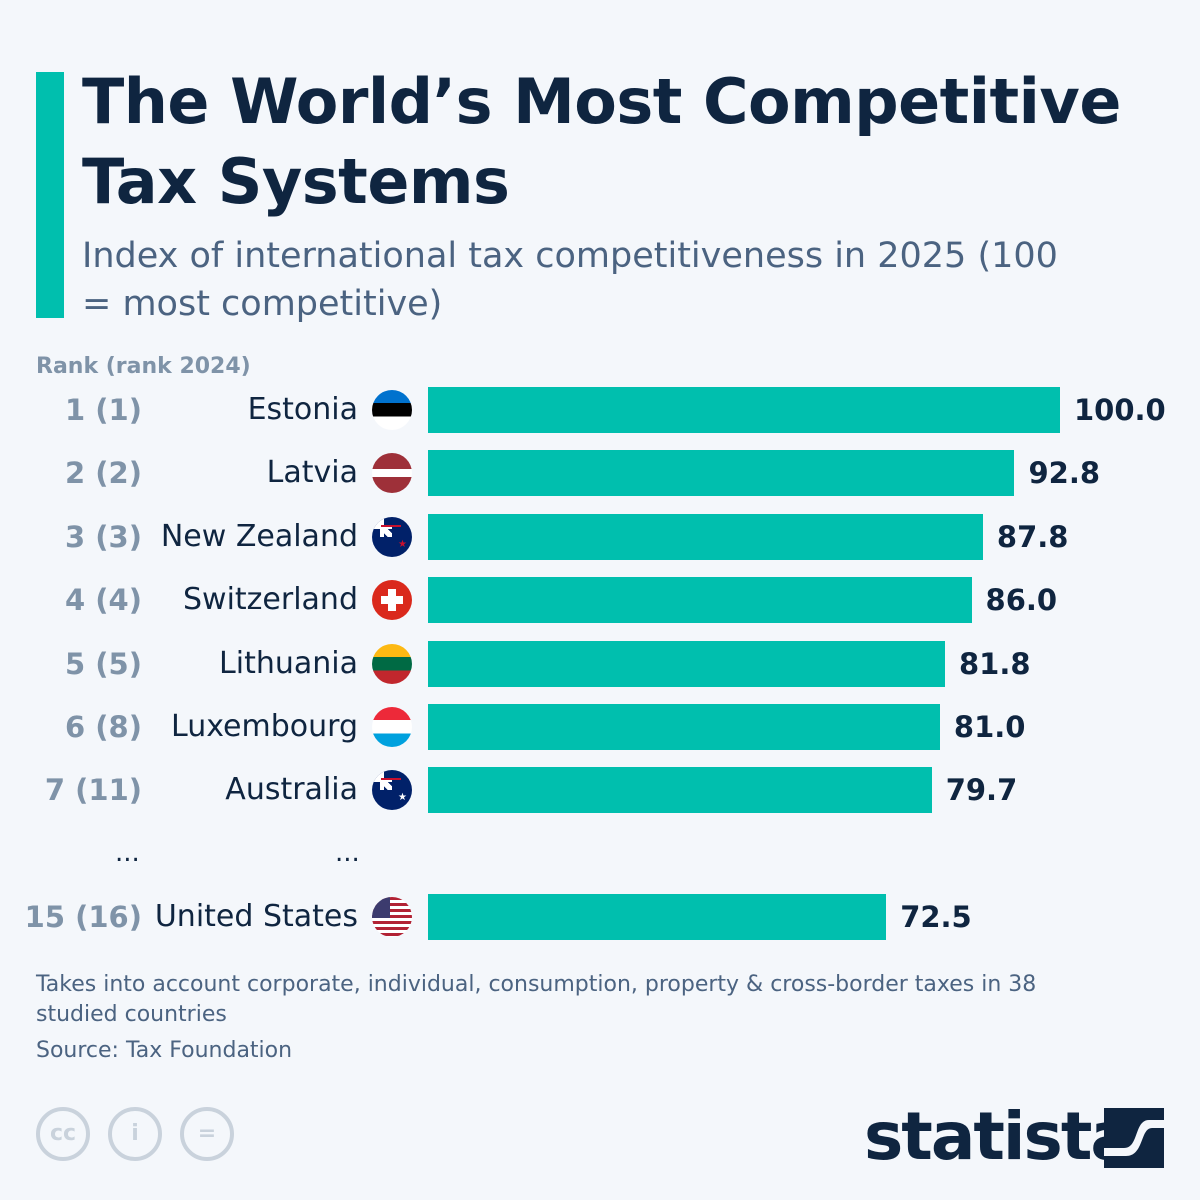 The height and width of the screenshot is (1200, 1200). I want to click on bar-row: 7 (11) Australia ★ 79.7, so click(600, 790).